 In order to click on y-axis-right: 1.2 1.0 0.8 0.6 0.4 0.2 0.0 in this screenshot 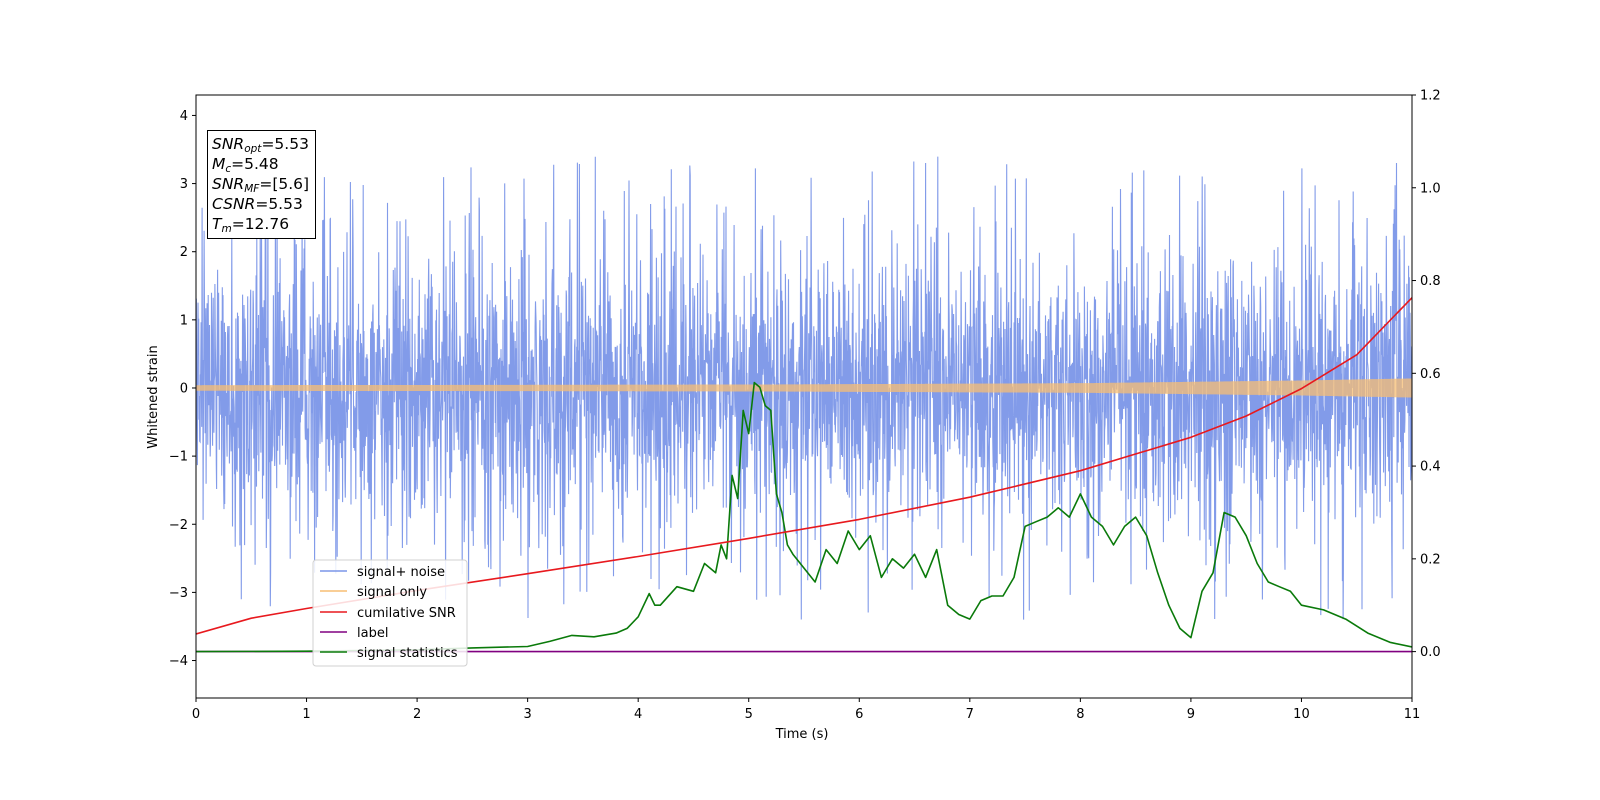, I will do `click(1426, 374)`.